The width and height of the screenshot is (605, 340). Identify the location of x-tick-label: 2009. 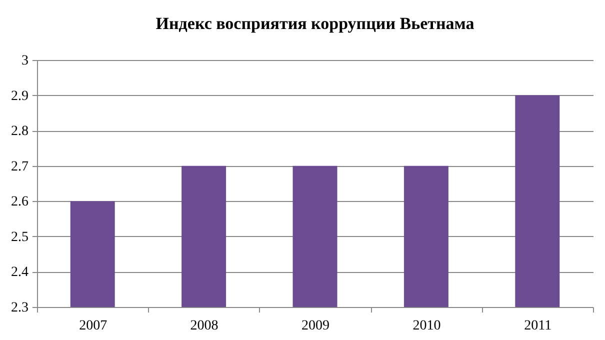
(316, 326).